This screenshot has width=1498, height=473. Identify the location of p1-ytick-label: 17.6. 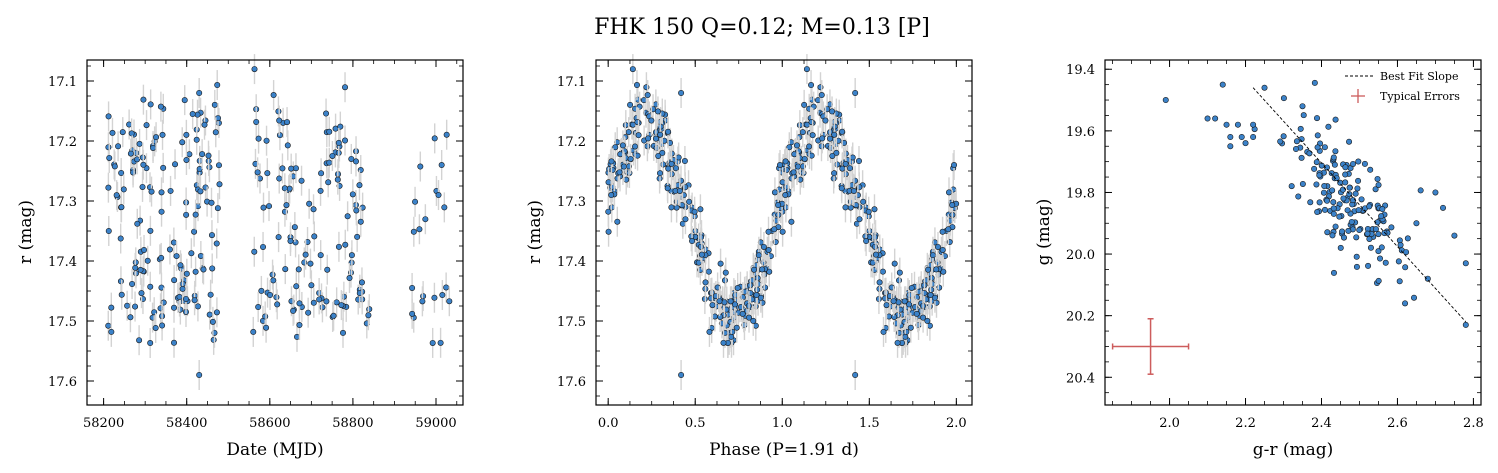
(62, 382).